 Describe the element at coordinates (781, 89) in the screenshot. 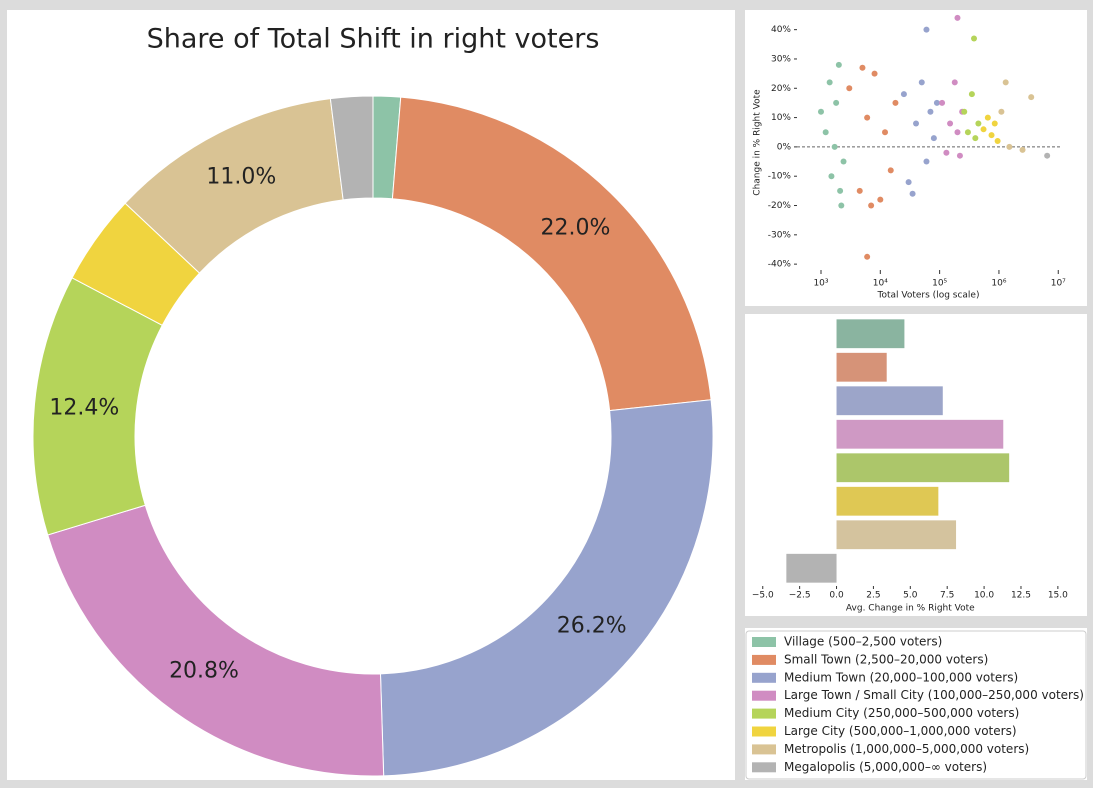

I see `y-tick-label: 20%` at that location.